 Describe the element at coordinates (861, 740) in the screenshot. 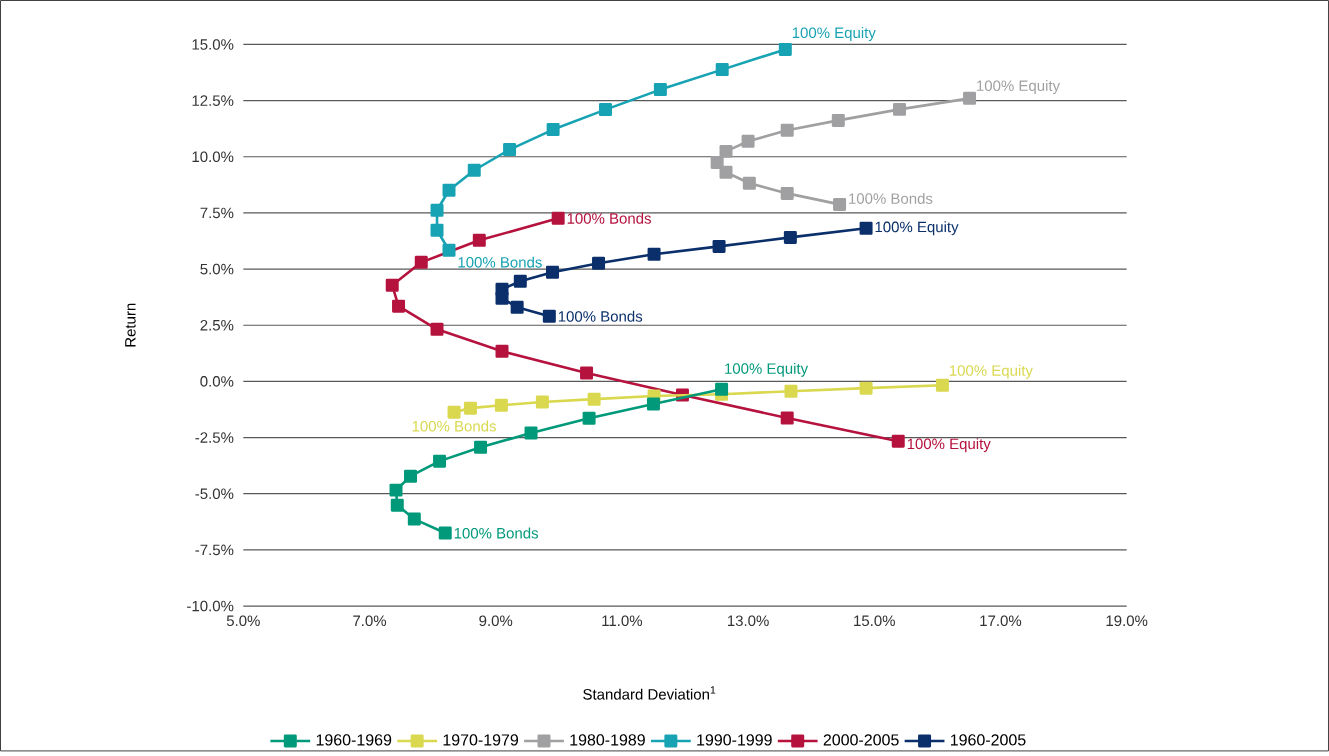

I see `legend-label: 2000-2005` at that location.